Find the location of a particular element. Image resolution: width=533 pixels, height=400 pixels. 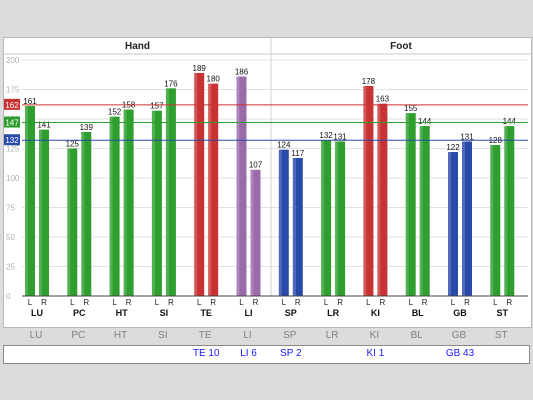

point-label: GB 43 is located at coordinates (460, 353).